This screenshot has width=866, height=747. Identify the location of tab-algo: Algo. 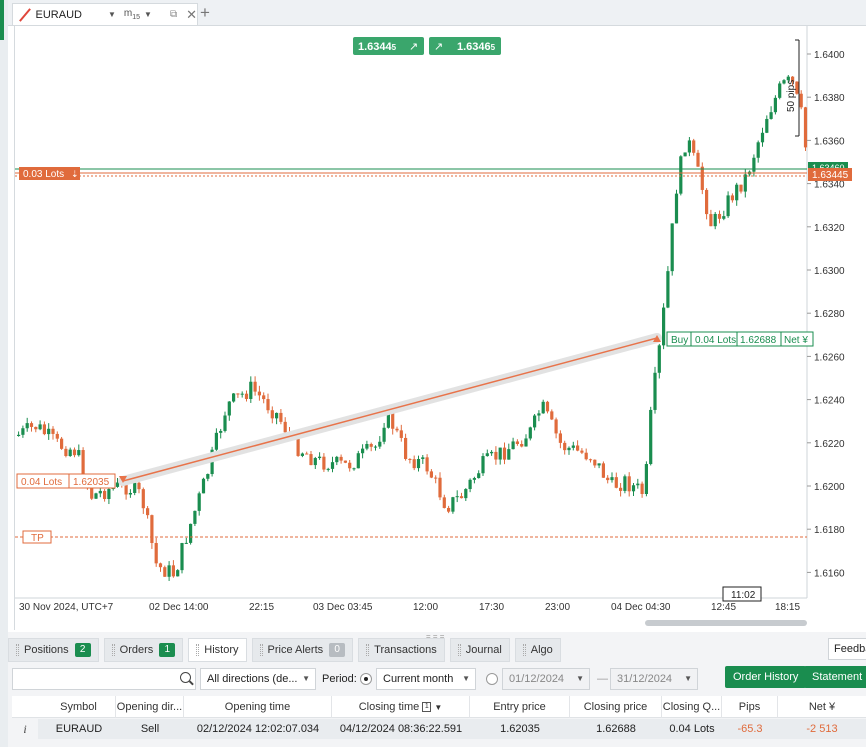
(537, 650).